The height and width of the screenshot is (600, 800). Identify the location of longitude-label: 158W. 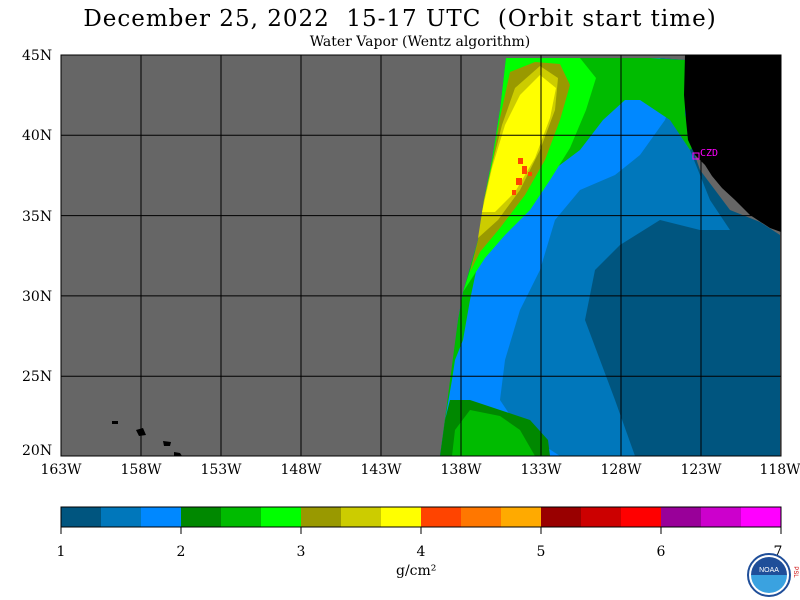
(141, 470).